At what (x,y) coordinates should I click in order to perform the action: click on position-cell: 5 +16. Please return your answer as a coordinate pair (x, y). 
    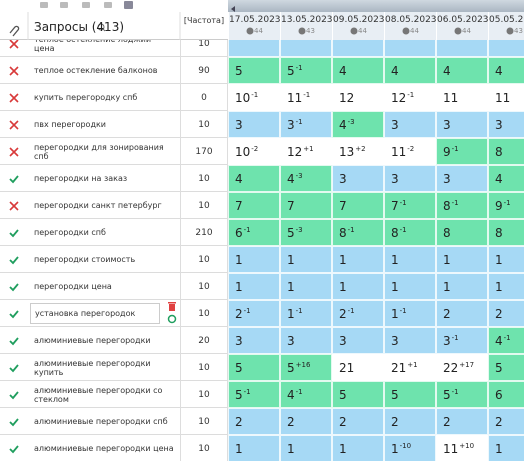
    Looking at the image, I should click on (306, 367).